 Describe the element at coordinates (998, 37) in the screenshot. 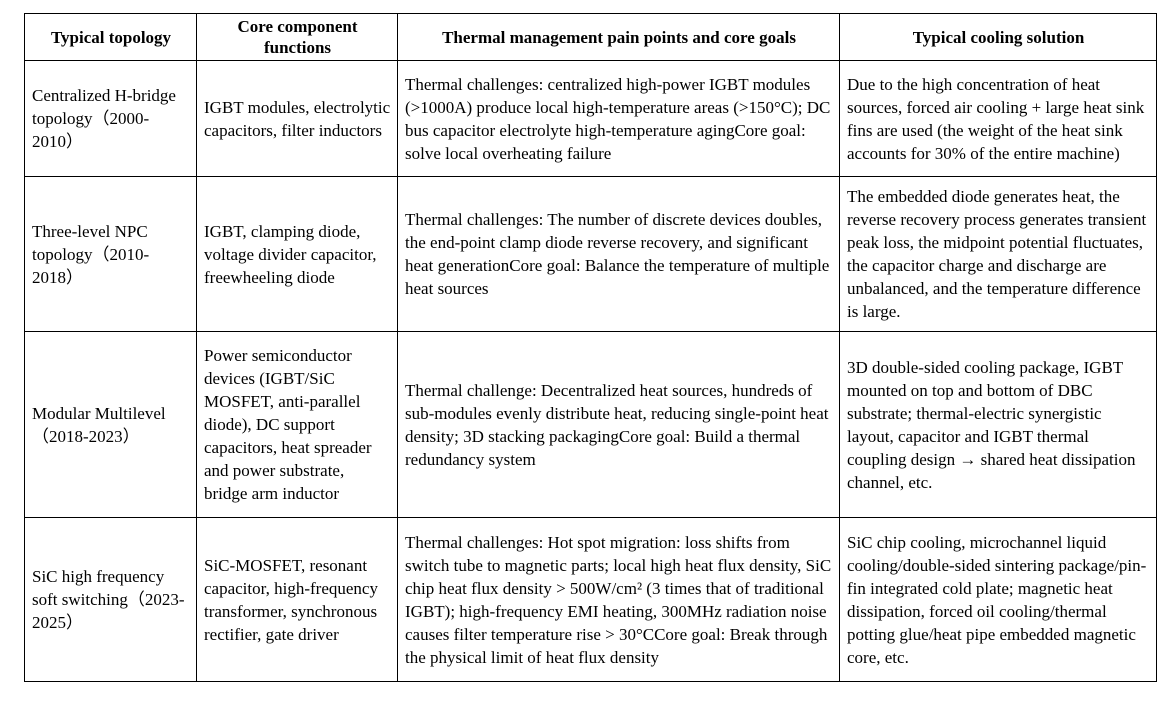

I see `header-cell: Typical cooling solution` at that location.